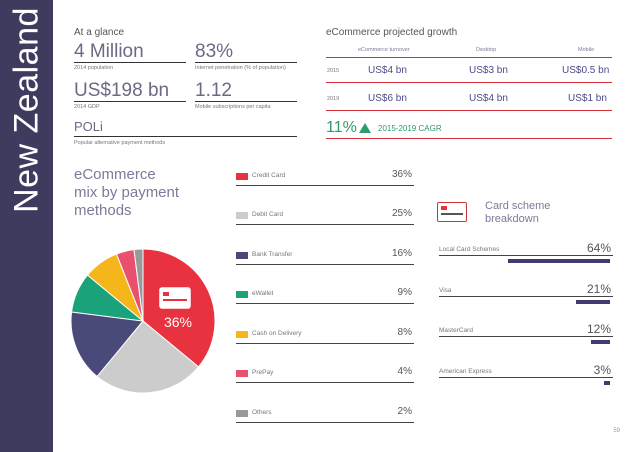 Image resolution: width=638 pixels, height=452 pixels. Describe the element at coordinates (392, 32) in the screenshot. I see `growth-title: eCommerce projected growth` at that location.